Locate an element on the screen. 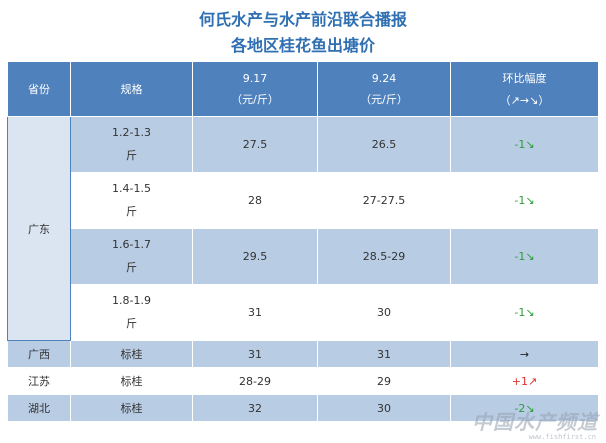 The image size is (606, 443). header-date1-unit: （元/斤） is located at coordinates (255, 99).